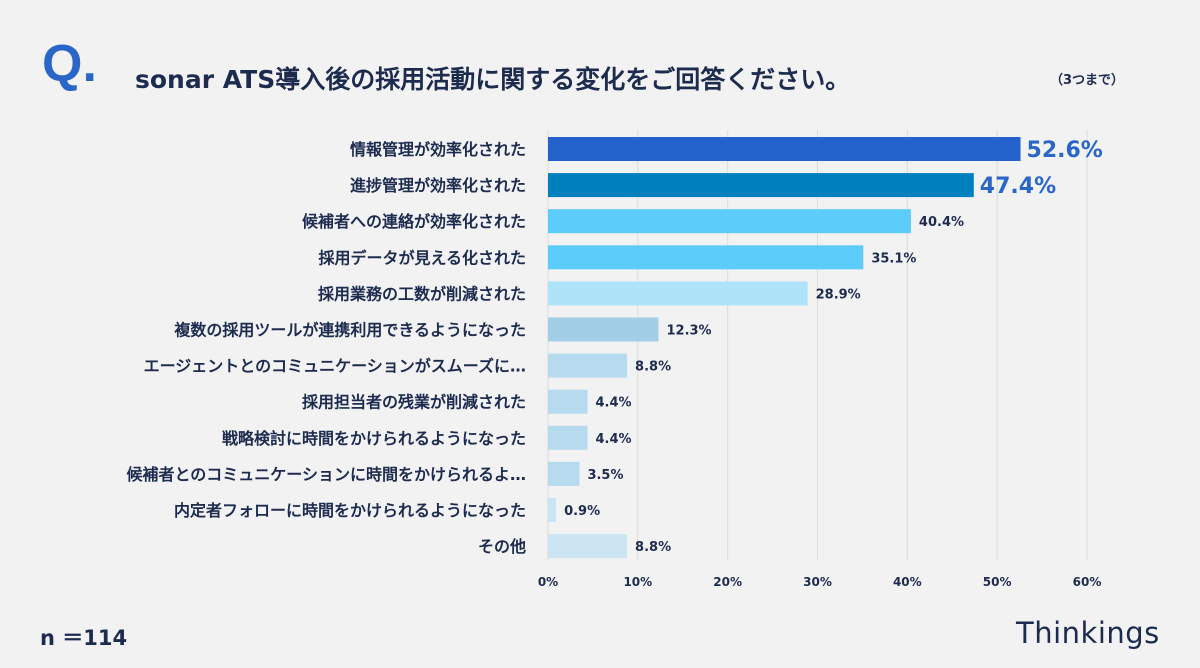  Describe the element at coordinates (997, 582) in the screenshot. I see `x-tick-label: 50%` at that location.